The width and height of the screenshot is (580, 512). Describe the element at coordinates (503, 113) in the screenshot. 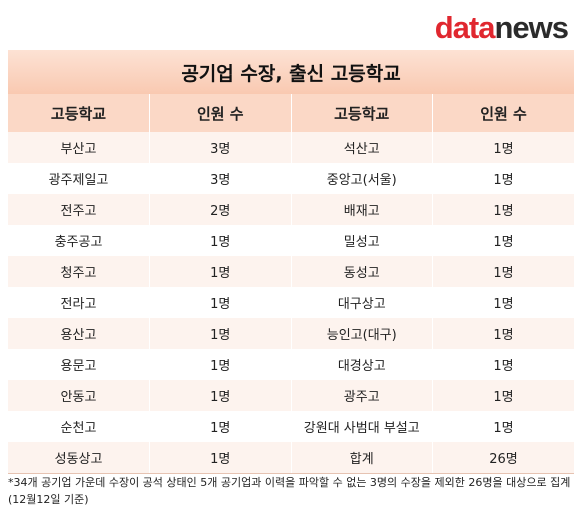

I see `header-count-right: 인원 수` at that location.